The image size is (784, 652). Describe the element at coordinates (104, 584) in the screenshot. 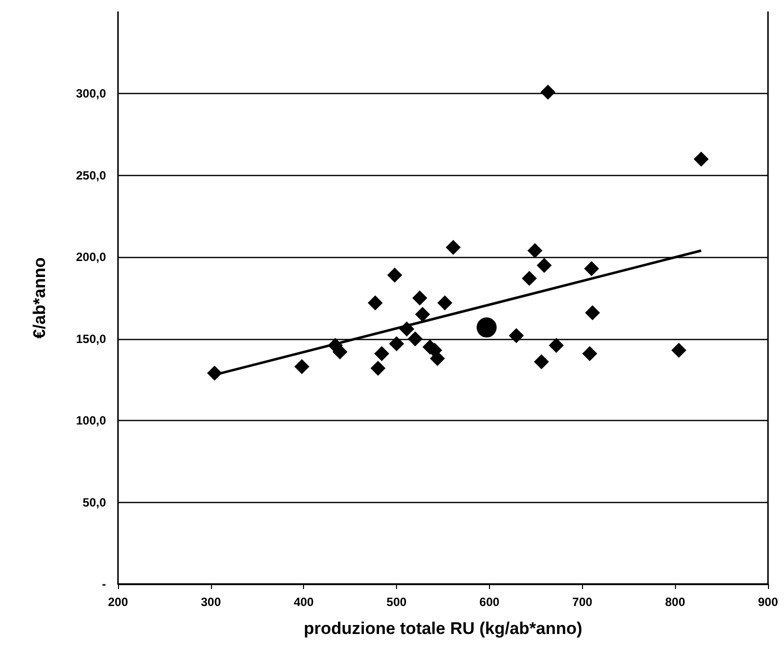

I see `y-tick-label: -` at that location.